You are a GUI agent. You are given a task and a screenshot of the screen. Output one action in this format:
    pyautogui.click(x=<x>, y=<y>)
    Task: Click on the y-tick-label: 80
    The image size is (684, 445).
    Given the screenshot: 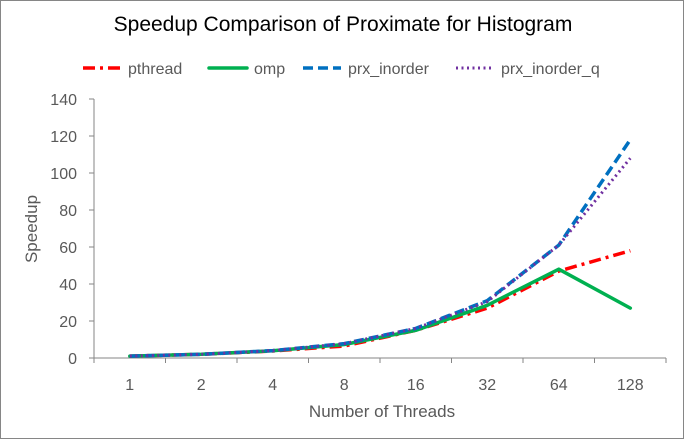 What is the action you would take?
    pyautogui.click(x=68, y=211)
    